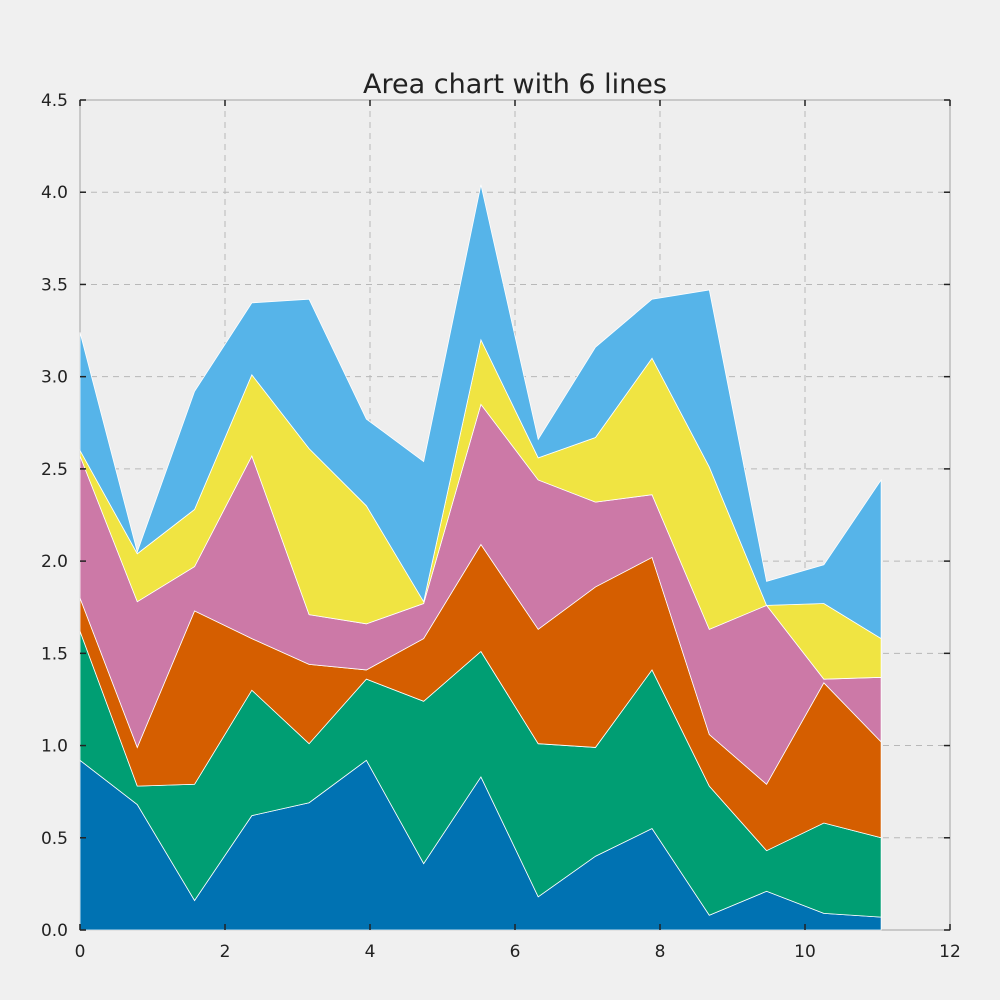 Image resolution: width=1000 pixels, height=1000 pixels. Describe the element at coordinates (54, 654) in the screenshot. I see `y-tick-label: 1.5` at that location.